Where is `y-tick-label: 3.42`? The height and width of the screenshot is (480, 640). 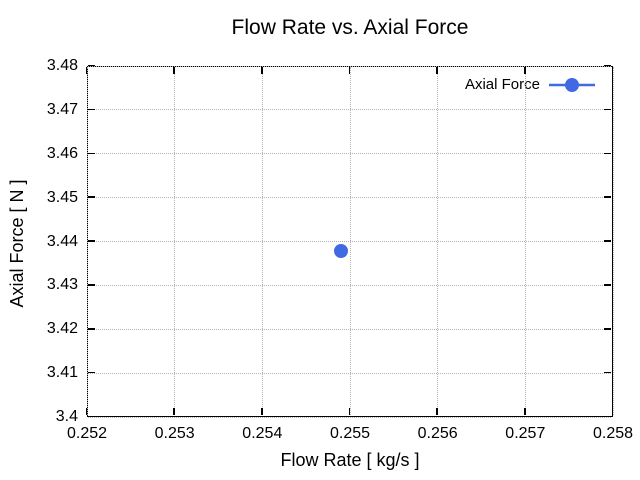 y-tick-label: 3.42 is located at coordinates (62, 329).